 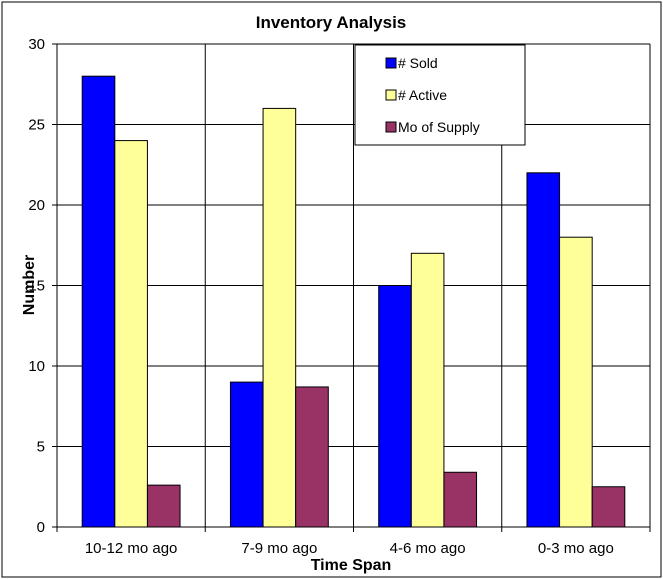 What do you see at coordinates (331, 22) in the screenshot?
I see `chart-title: Inventory Analysis` at bounding box center [331, 22].